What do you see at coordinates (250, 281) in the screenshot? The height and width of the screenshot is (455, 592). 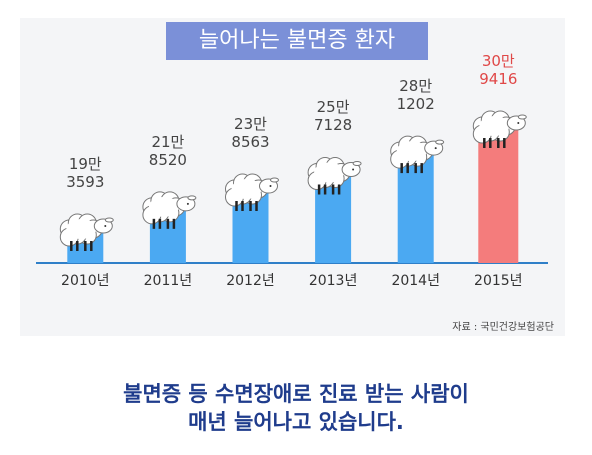 I see `x-tick-label: 2012년` at bounding box center [250, 281].